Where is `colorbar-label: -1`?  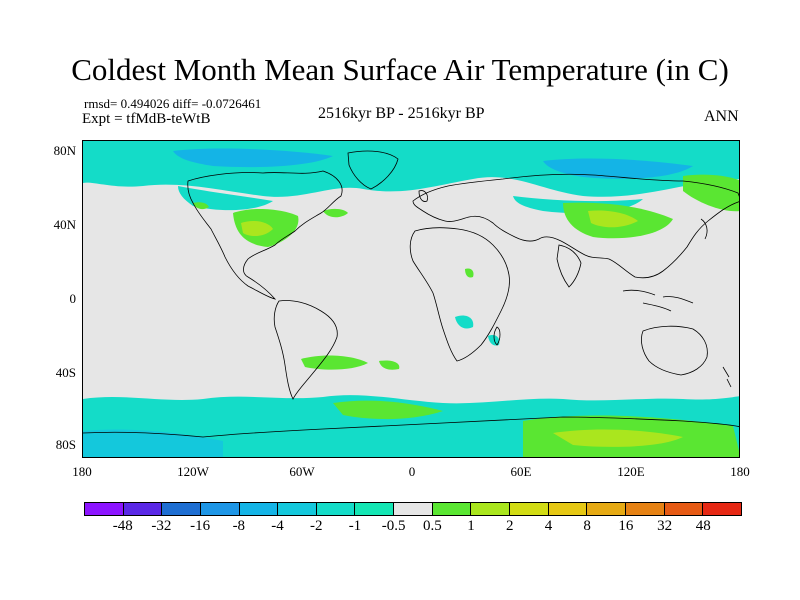
colorbar-label: -1 is located at coordinates (355, 526).